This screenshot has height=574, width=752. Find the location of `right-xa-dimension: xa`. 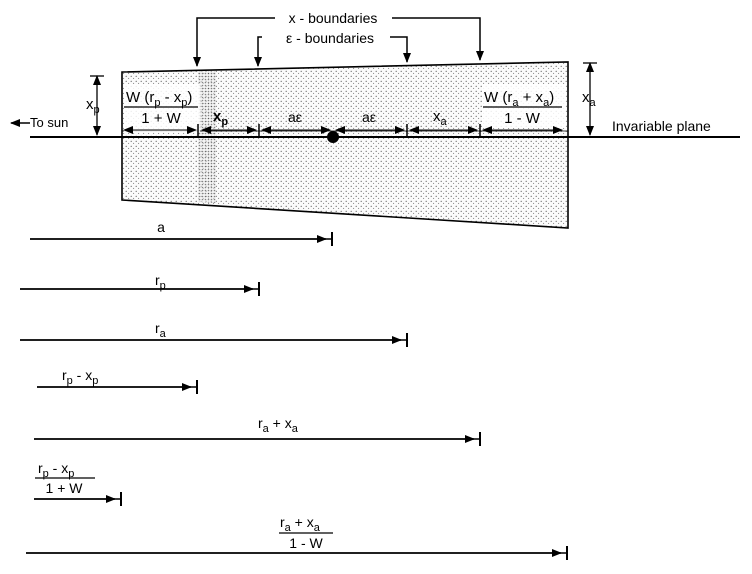

right-xa-dimension: xa is located at coordinates (589, 99).